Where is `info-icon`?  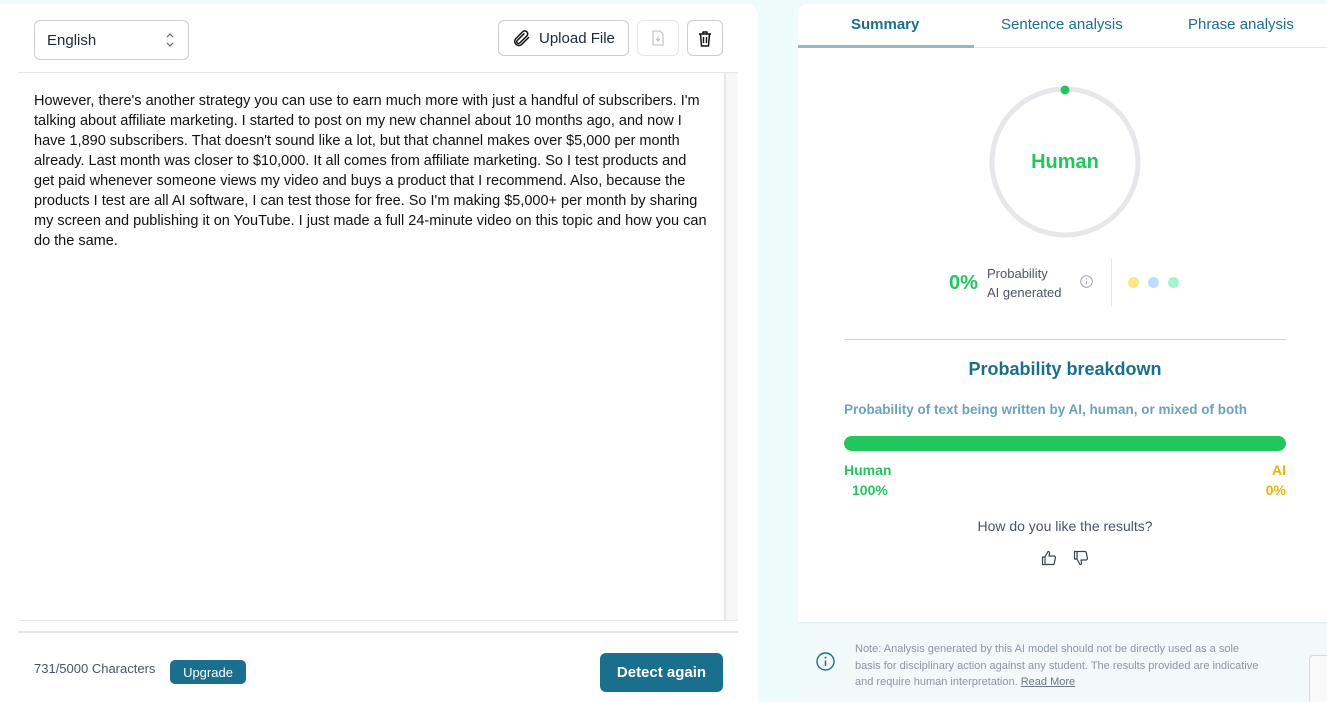 info-icon is located at coordinates (1086, 281).